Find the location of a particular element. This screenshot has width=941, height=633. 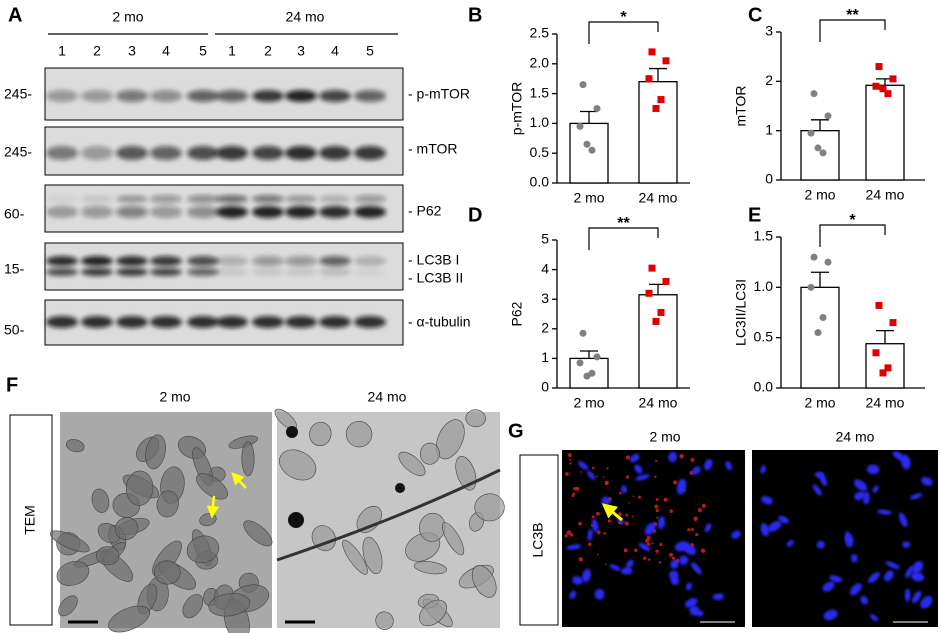

label-box is located at coordinates (539, 540).